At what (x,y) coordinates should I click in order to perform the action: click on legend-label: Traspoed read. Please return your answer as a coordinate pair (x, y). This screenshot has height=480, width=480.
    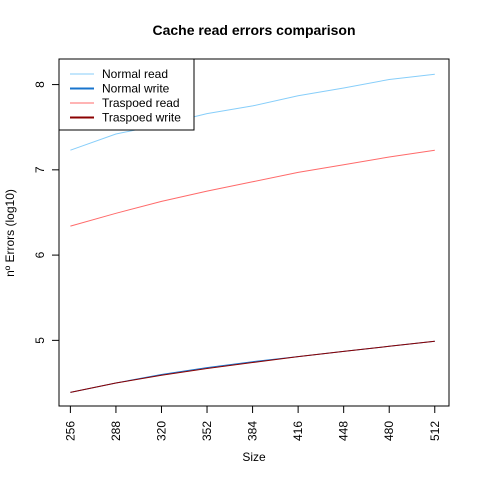
    Looking at the image, I should click on (141, 103).